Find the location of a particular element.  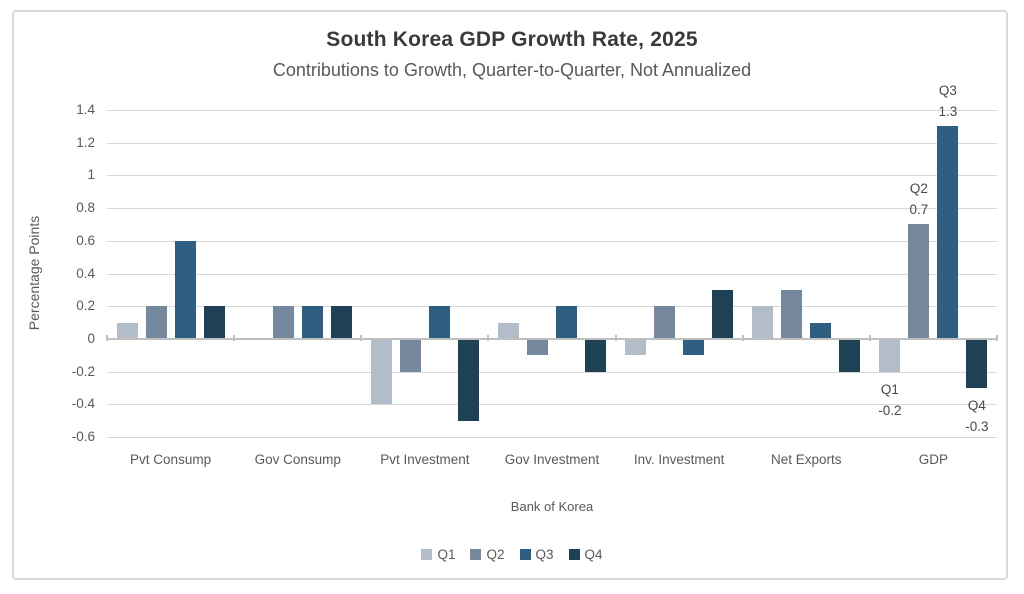

legend-swatch-q3-icon is located at coordinates (525, 554).